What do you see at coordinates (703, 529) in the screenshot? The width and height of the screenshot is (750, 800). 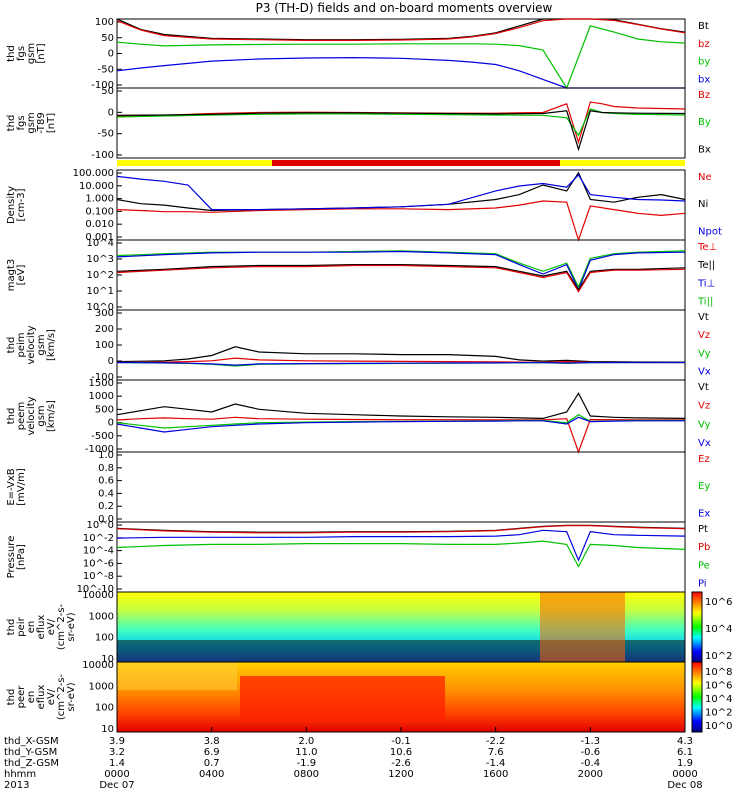 I see `pressure-legend-Pt: Pt` at bounding box center [703, 529].